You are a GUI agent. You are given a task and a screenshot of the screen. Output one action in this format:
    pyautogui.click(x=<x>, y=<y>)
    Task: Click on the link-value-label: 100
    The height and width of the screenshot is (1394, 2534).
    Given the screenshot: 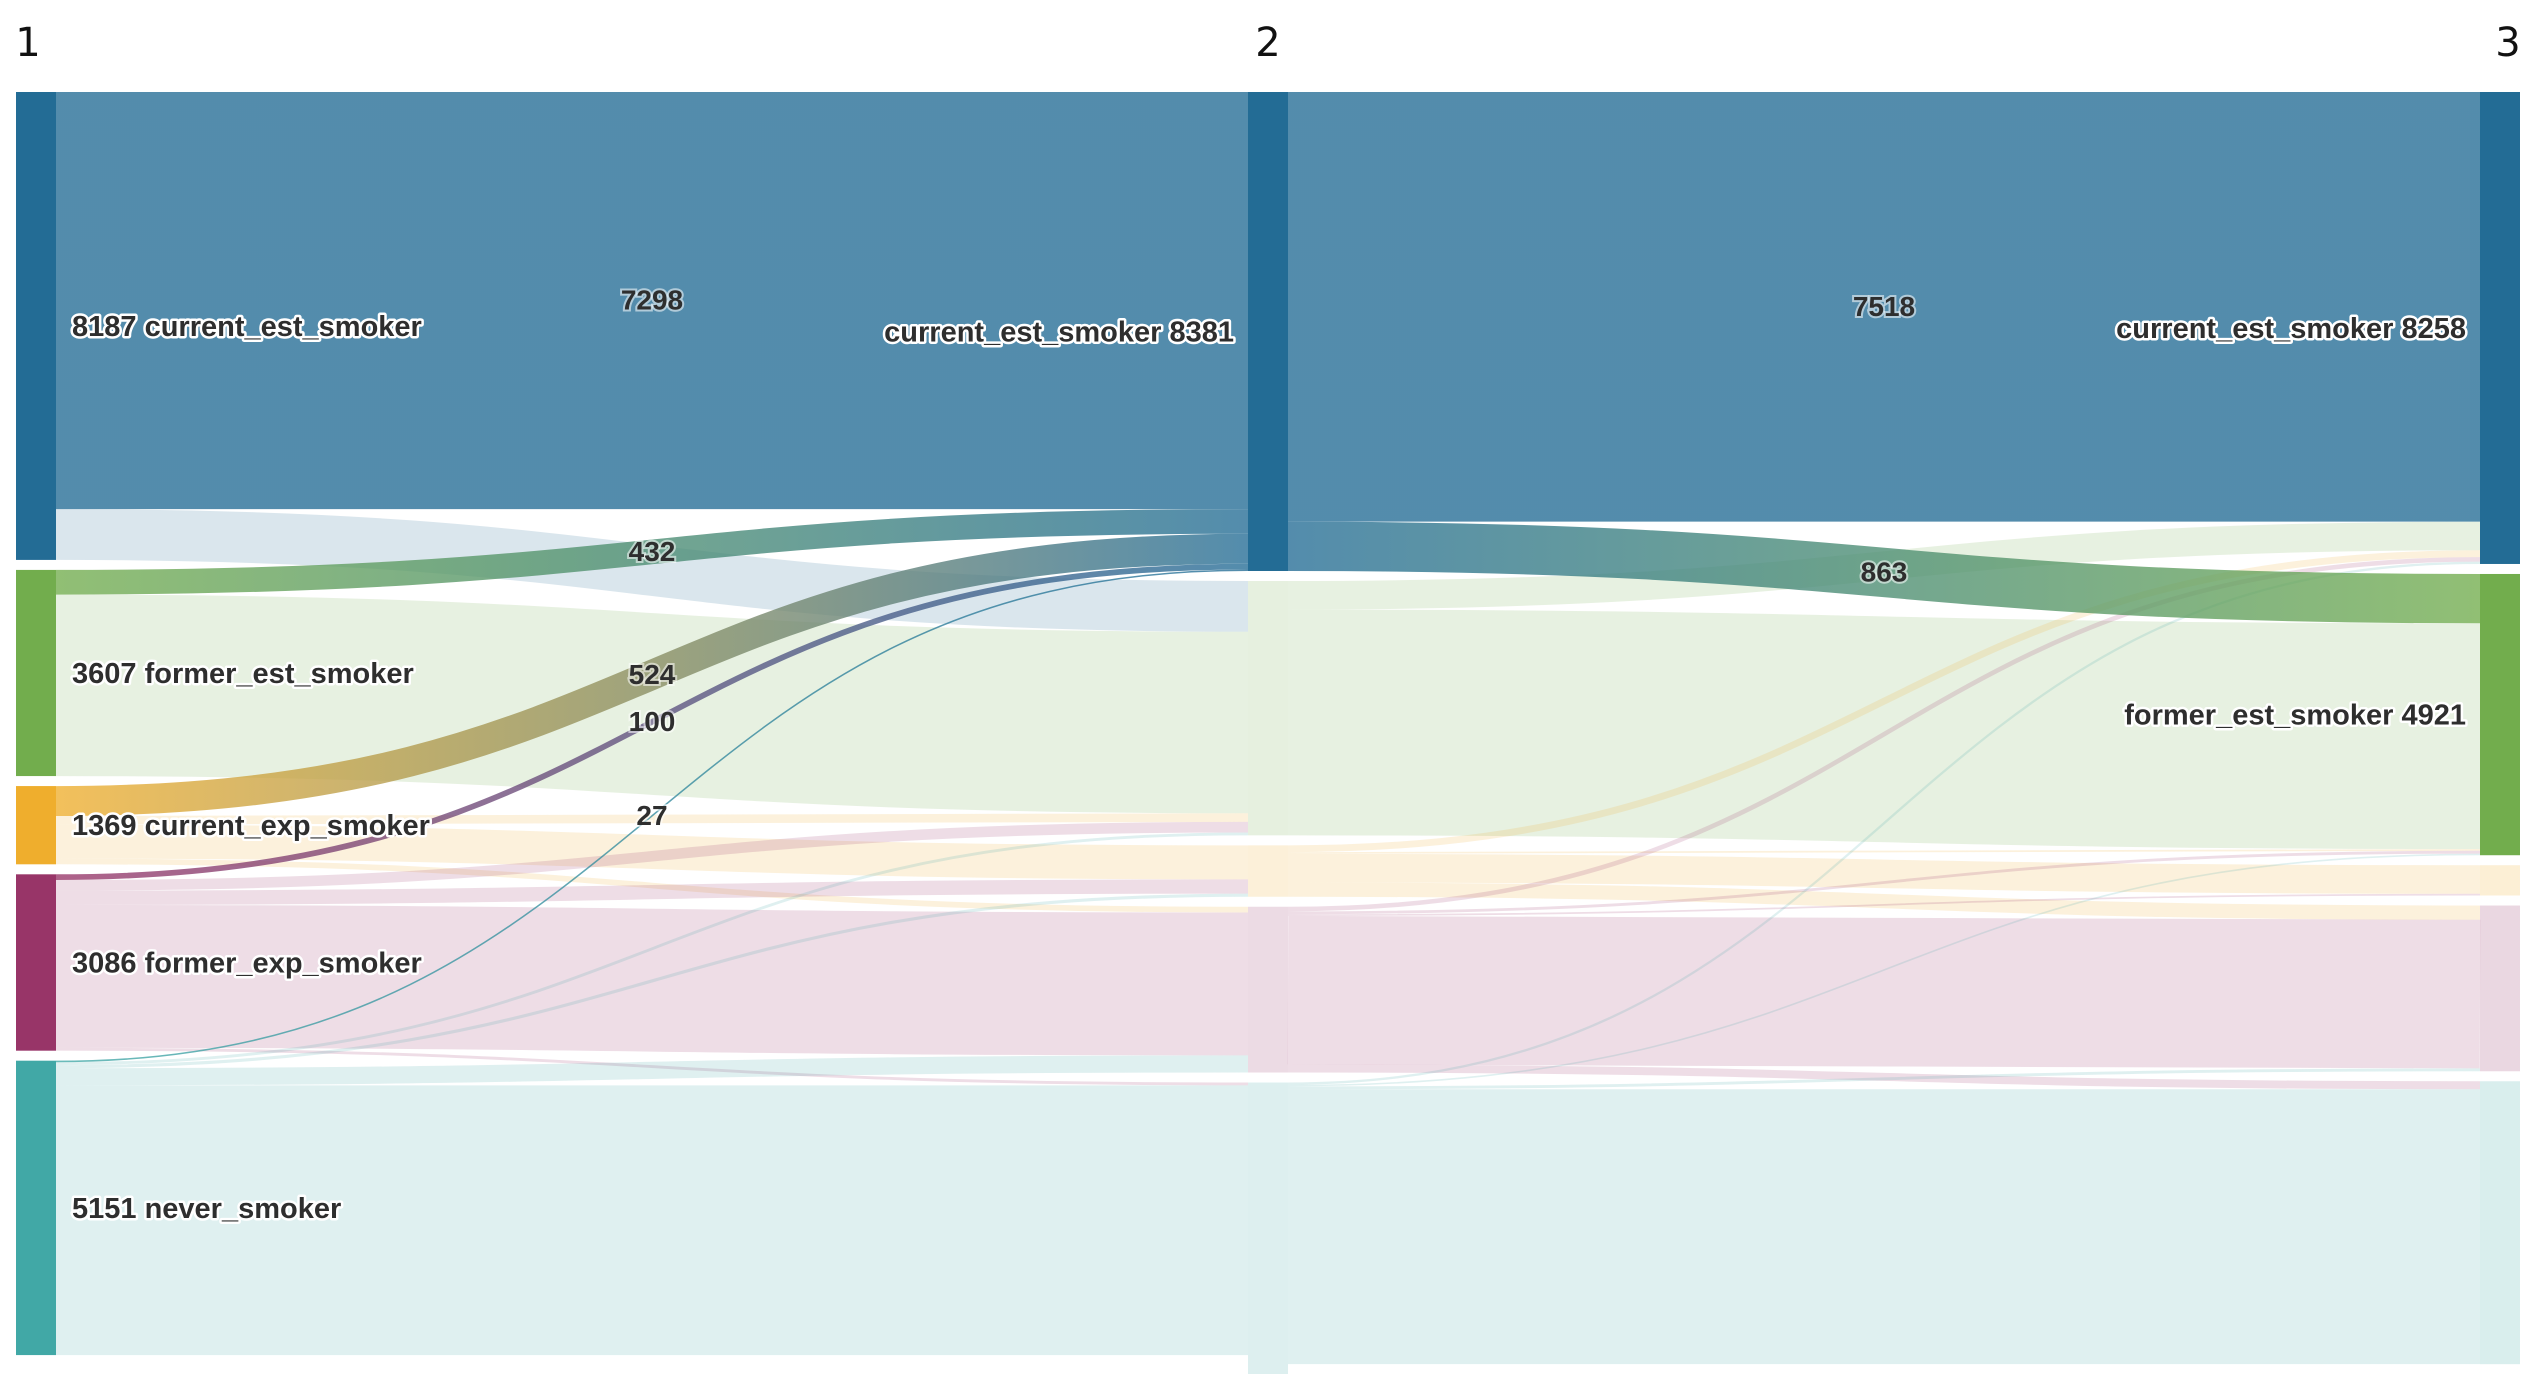 What is the action you would take?
    pyautogui.click(x=652, y=721)
    